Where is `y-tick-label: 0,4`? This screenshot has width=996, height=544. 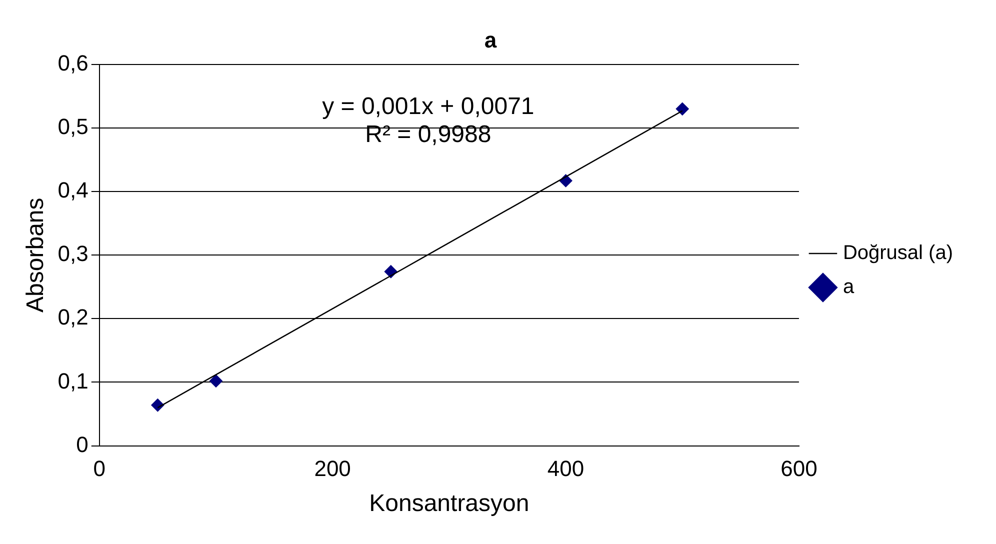
y-tick-label: 0,4 is located at coordinates (73, 190).